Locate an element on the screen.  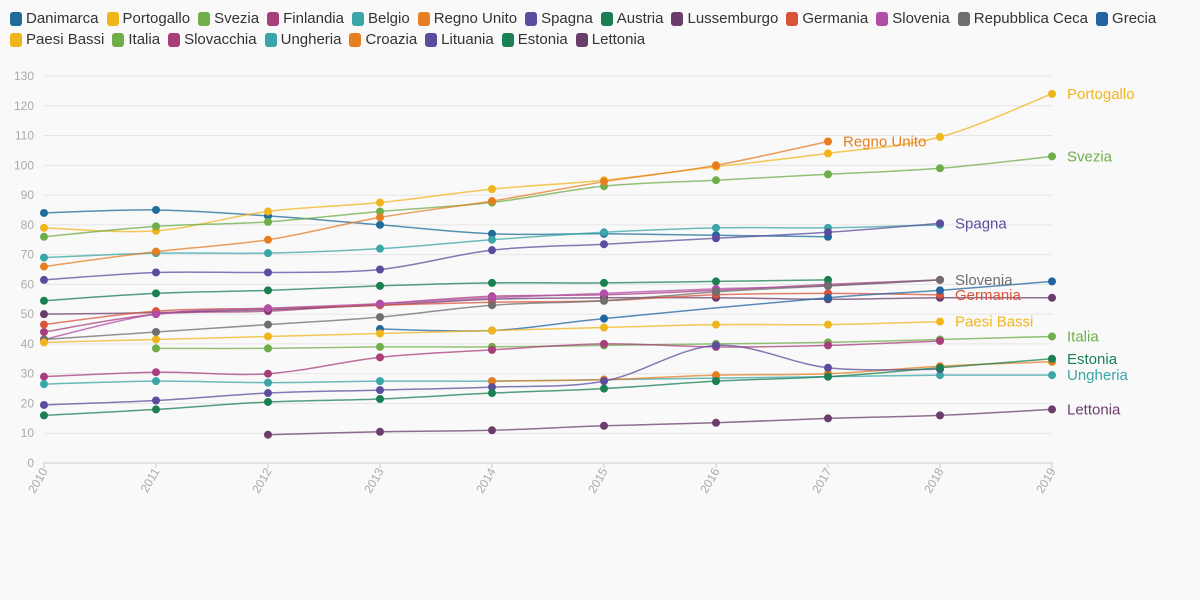
legend-item-finlandia: Finlandia is located at coordinates (305, 19).